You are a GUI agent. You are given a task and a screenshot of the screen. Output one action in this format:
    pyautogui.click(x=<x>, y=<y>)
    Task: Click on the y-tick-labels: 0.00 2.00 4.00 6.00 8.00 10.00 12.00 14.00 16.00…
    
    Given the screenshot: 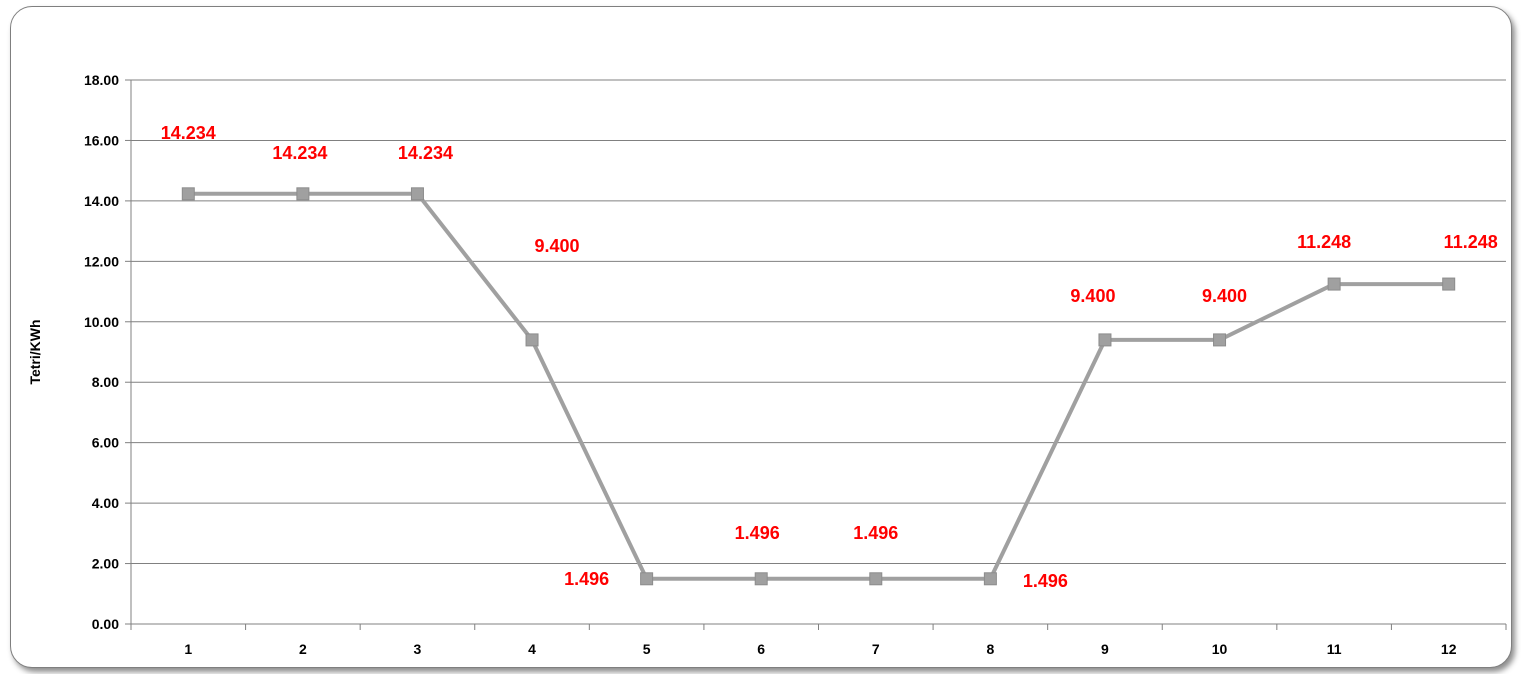 What is the action you would take?
    pyautogui.click(x=101, y=352)
    